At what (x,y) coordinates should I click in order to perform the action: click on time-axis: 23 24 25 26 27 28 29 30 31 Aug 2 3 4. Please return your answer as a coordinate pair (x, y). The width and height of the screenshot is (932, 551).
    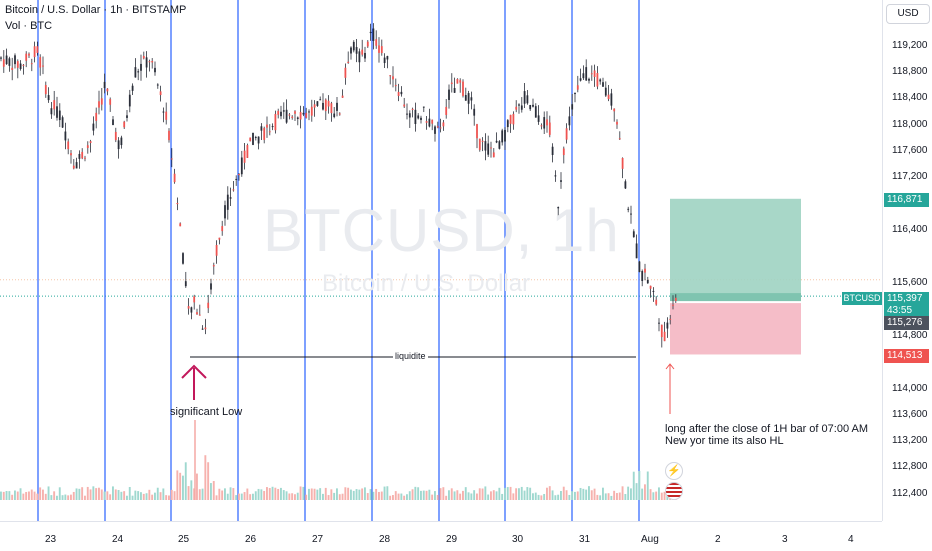
    Looking at the image, I should click on (441, 536).